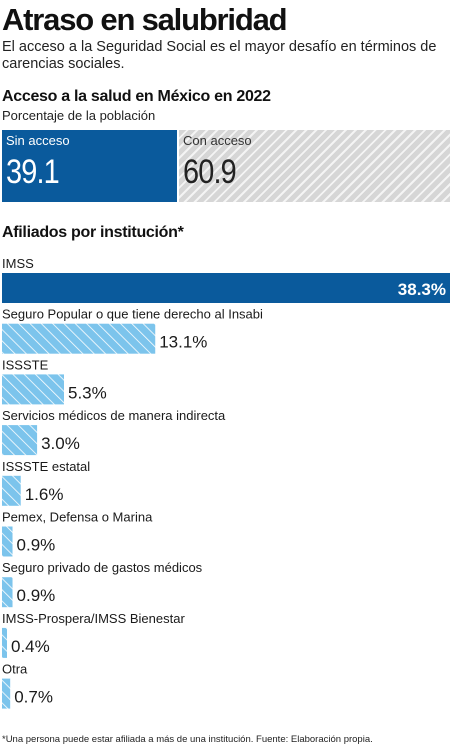 The image size is (452, 747). Describe the element at coordinates (30, 646) in the screenshot. I see `value-label: 0.4%` at that location.